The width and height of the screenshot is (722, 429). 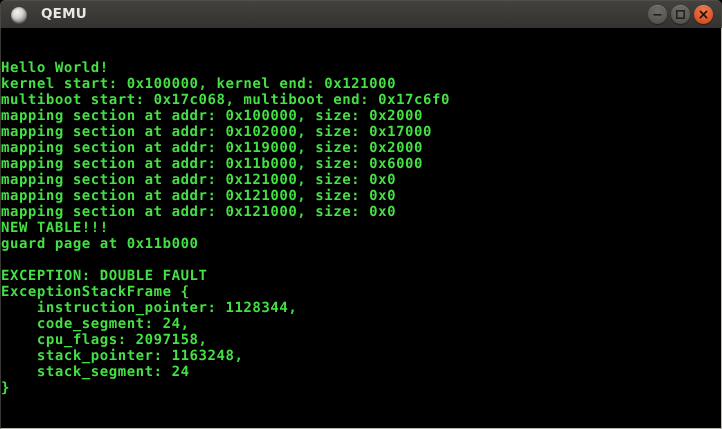 I want to click on maximize-button, so click(x=680, y=14).